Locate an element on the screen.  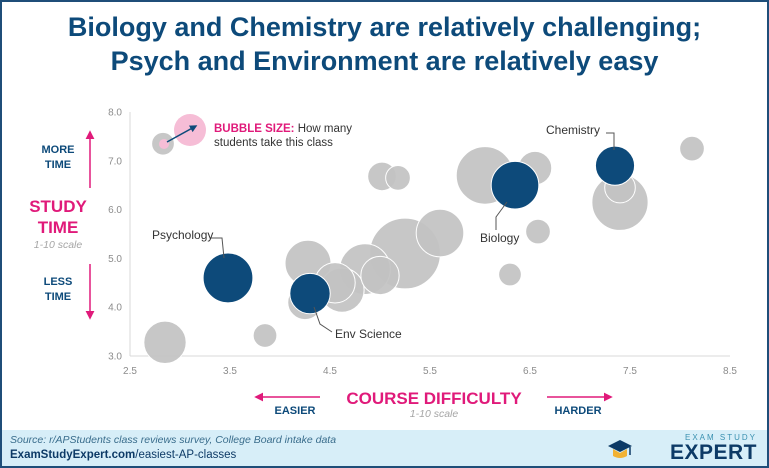
x-tick-labels: 2.5 3.5 4.5 5.5 6.5 7.5 8.5 is located at coordinates (430, 371).